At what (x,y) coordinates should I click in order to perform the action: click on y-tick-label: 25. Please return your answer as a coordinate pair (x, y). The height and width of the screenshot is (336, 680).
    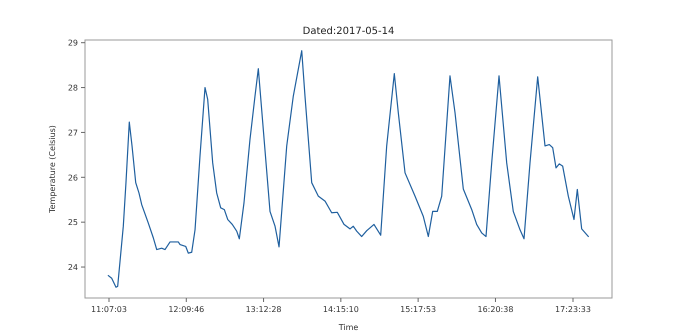
    Looking at the image, I should click on (73, 223).